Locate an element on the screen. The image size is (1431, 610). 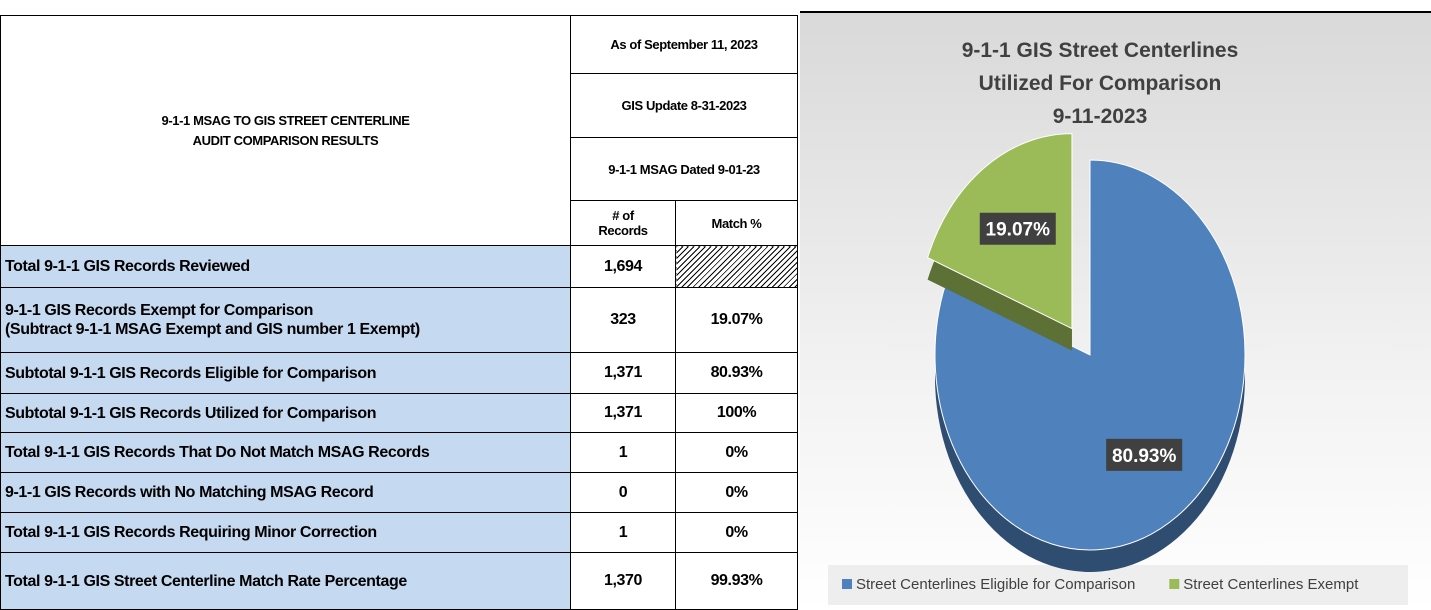
records-header: # of Records is located at coordinates (623, 223).